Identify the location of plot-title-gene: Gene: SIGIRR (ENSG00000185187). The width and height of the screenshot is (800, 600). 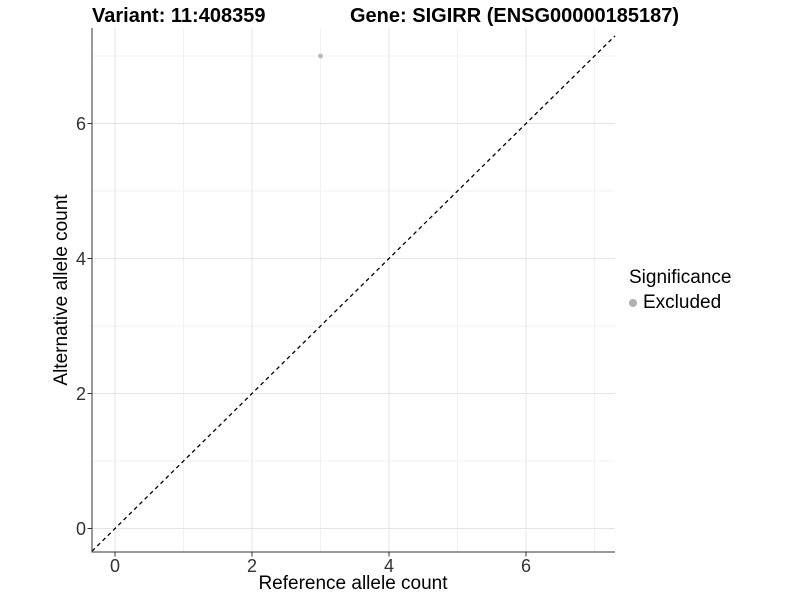
(515, 16).